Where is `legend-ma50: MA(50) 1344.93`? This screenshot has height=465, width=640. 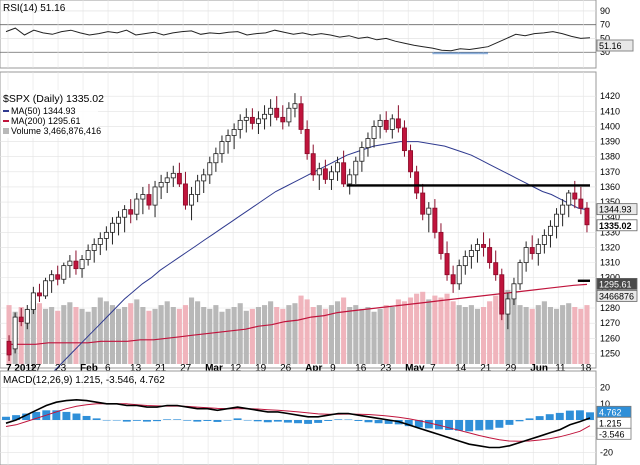 legend-ma50: MA(50) 1344.93 is located at coordinates (43, 111).